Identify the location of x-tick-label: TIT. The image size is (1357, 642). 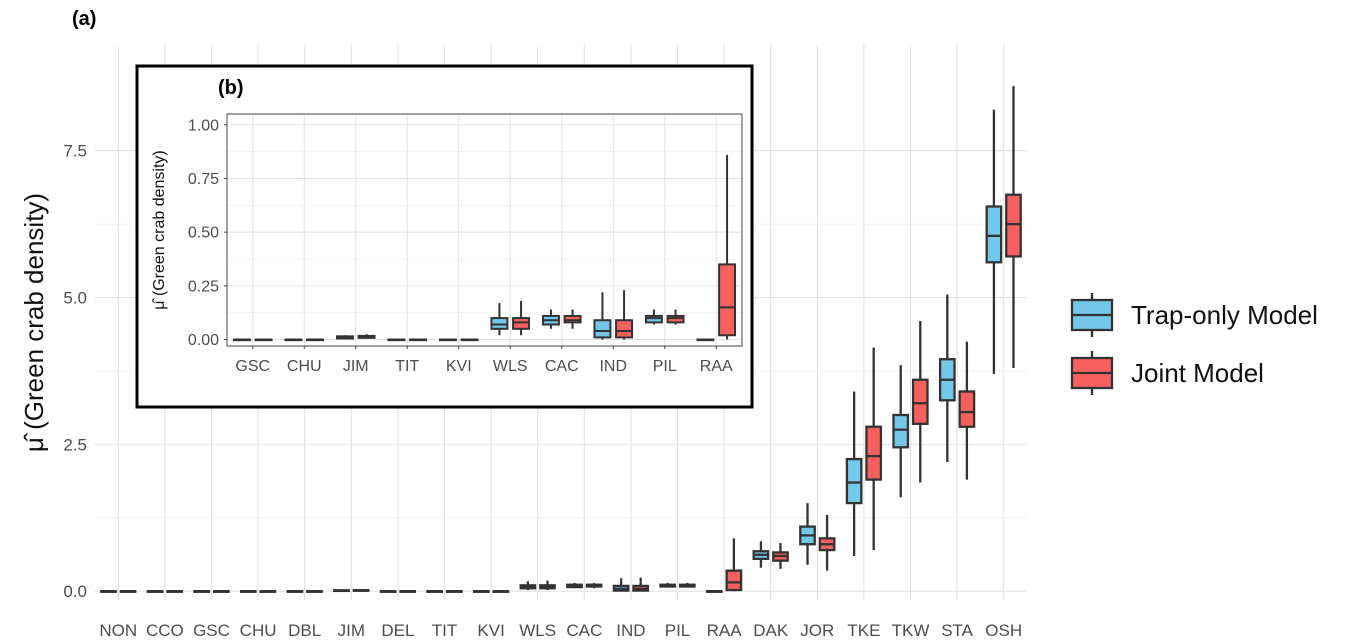
(445, 630).